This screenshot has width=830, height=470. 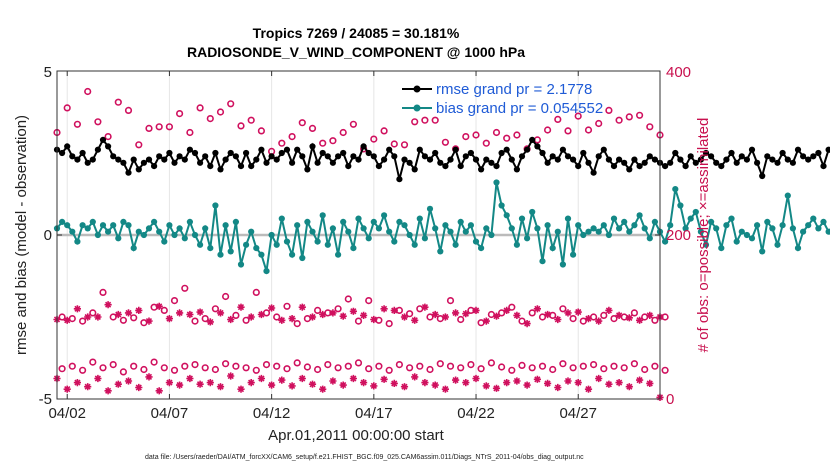 I want to click on y-left-axis-label: rmse and bias (model - observation), so click(x=21, y=235).